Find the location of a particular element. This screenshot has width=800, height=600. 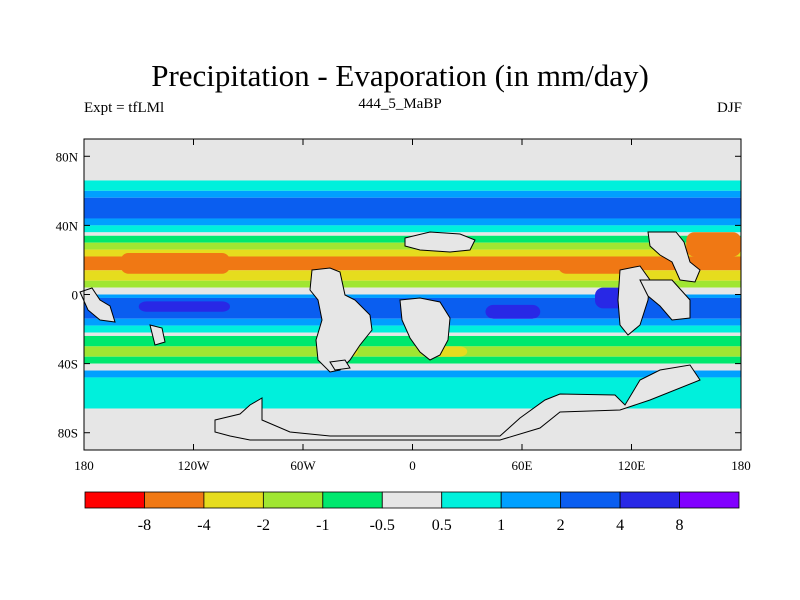

lon-tick-label-0: 180 is located at coordinates (84, 465).